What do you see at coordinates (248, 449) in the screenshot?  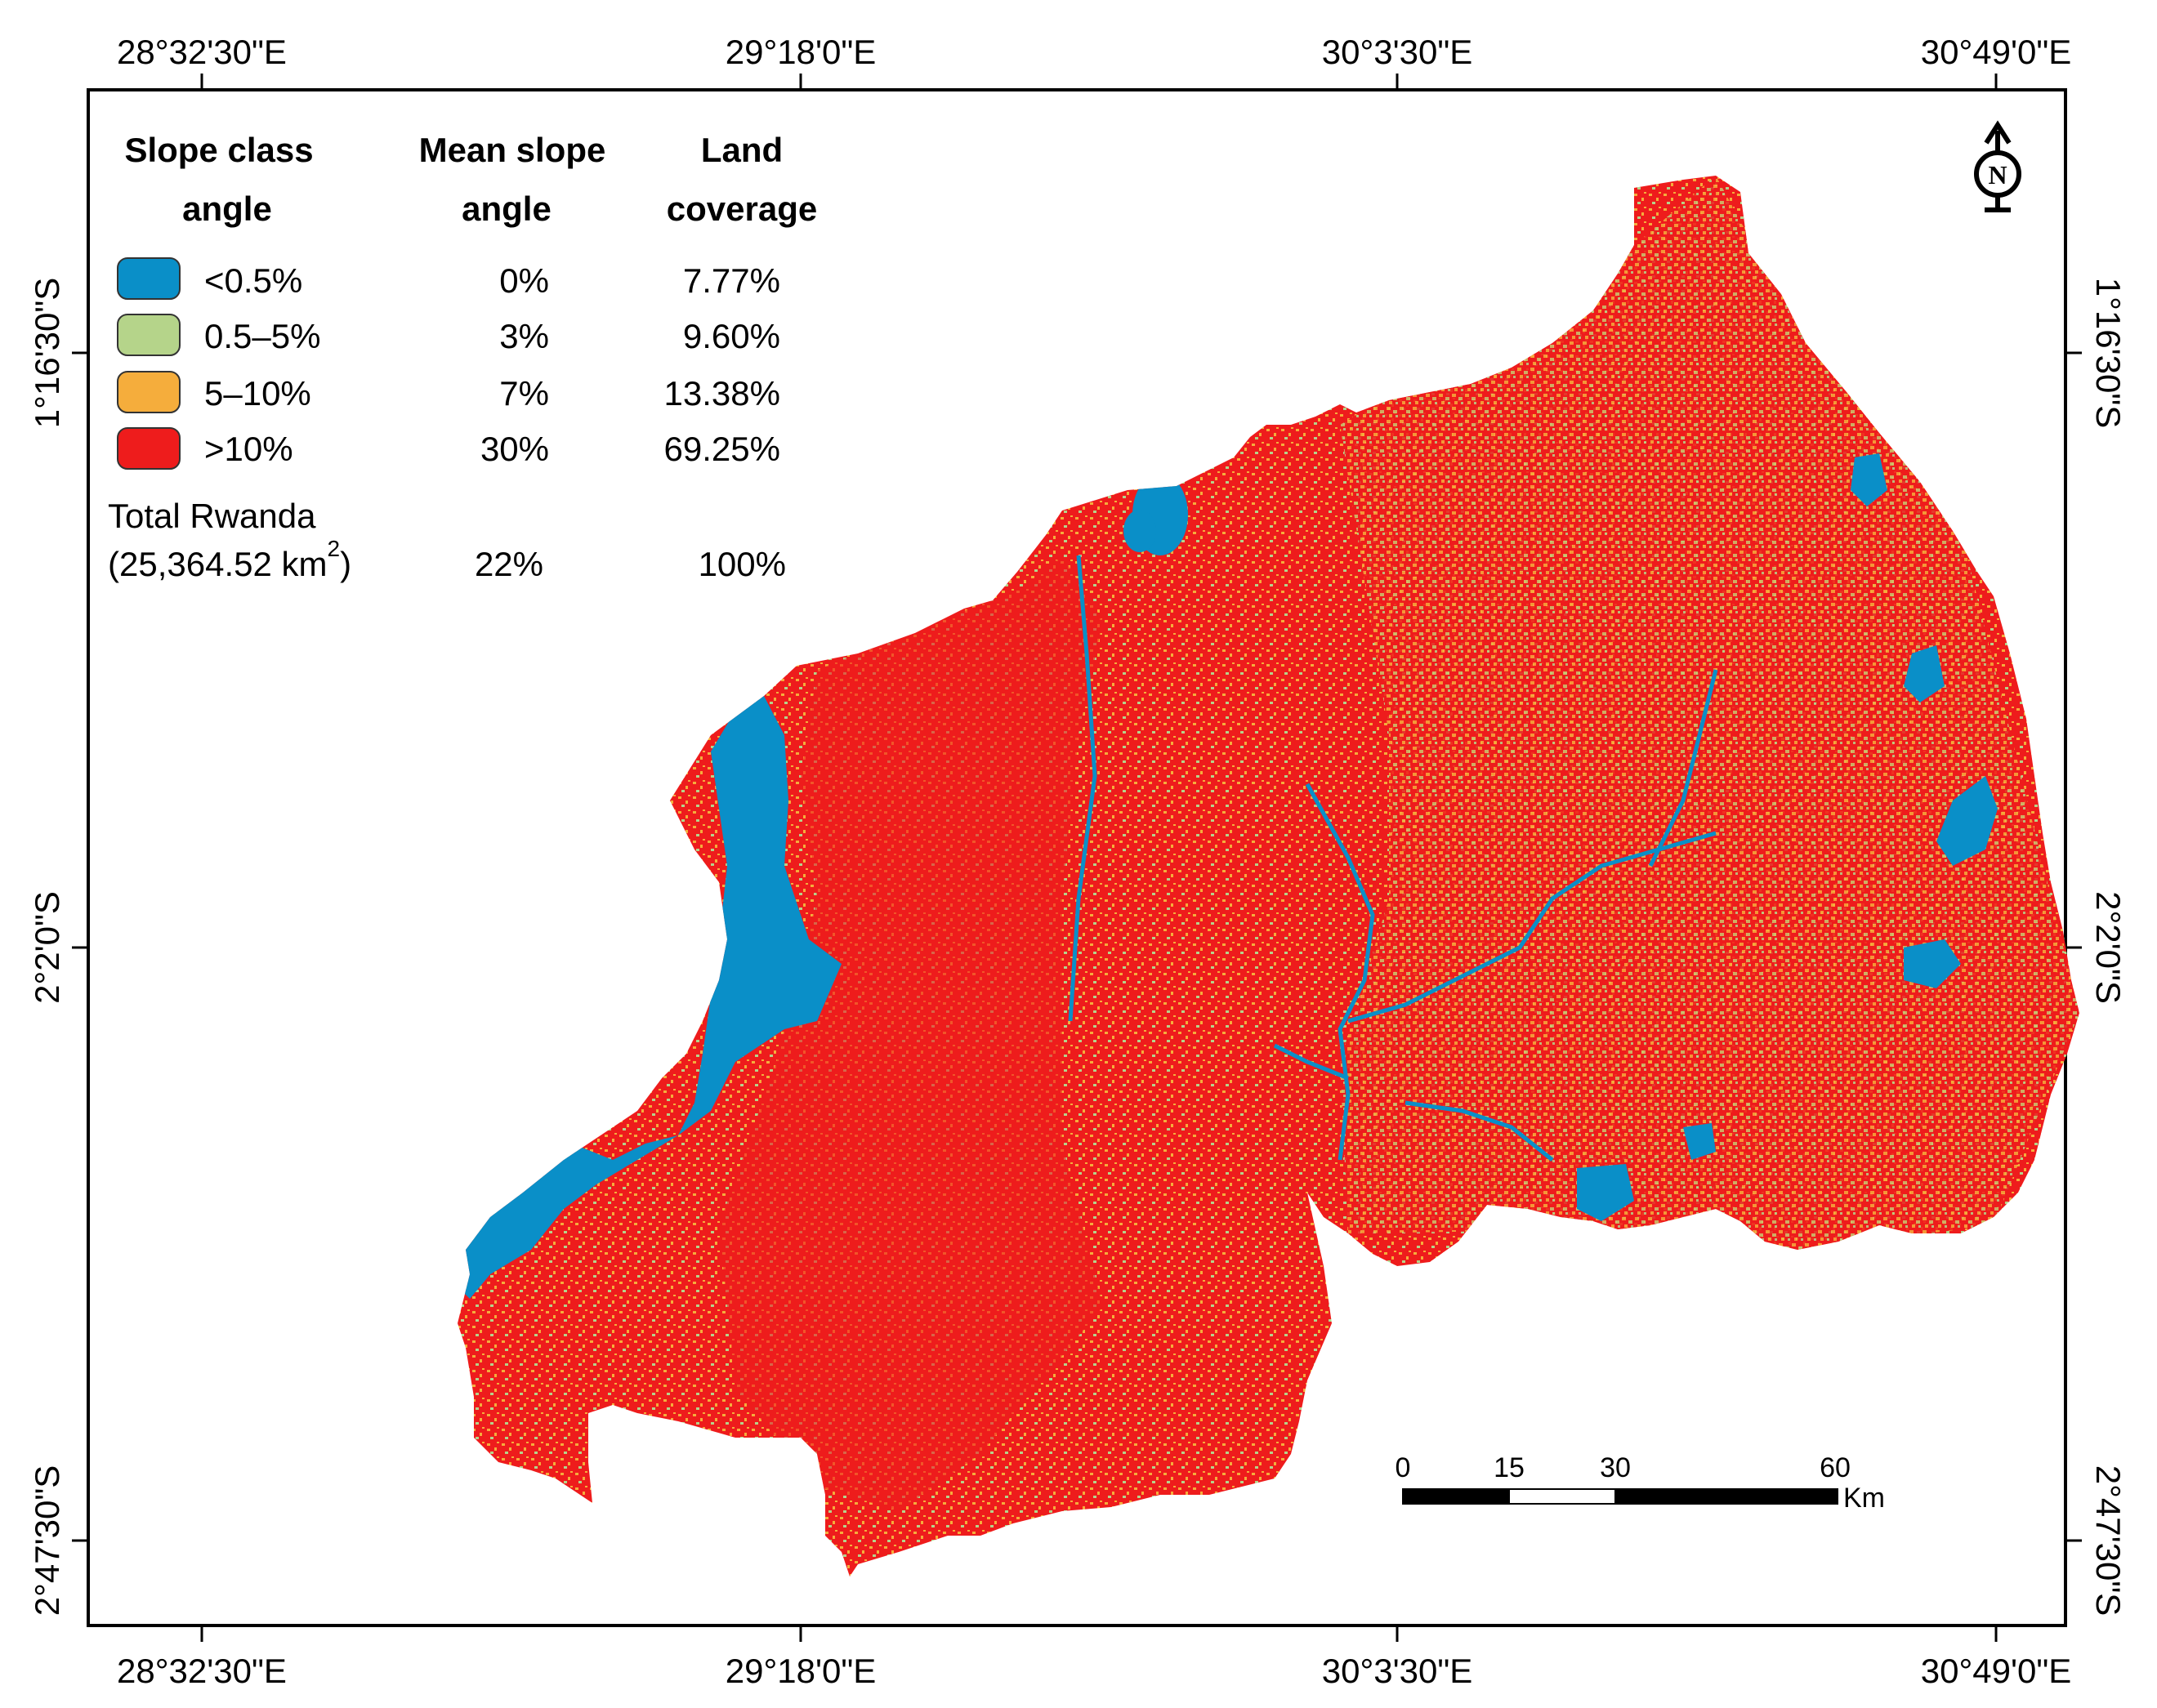 I see `legend-class-4: >10%` at bounding box center [248, 449].